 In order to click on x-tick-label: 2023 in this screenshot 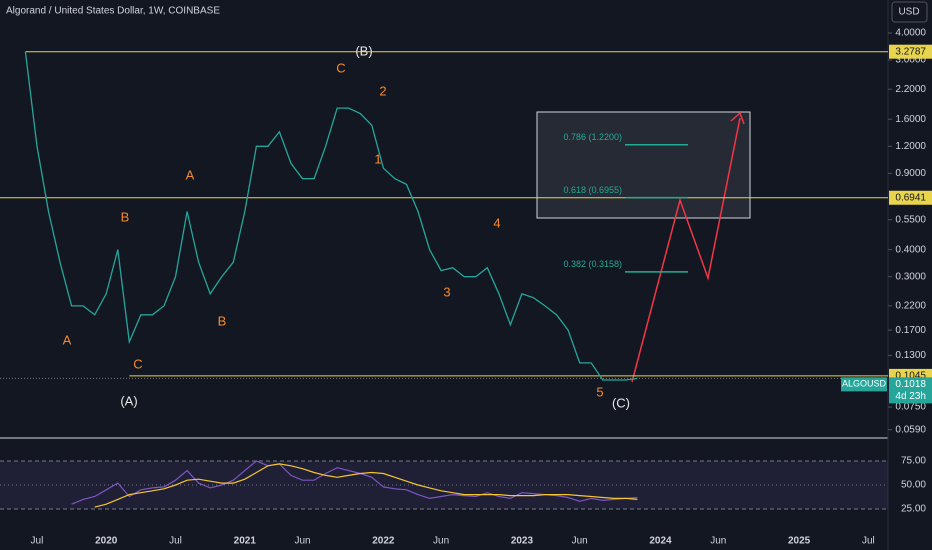, I will do `click(522, 541)`.